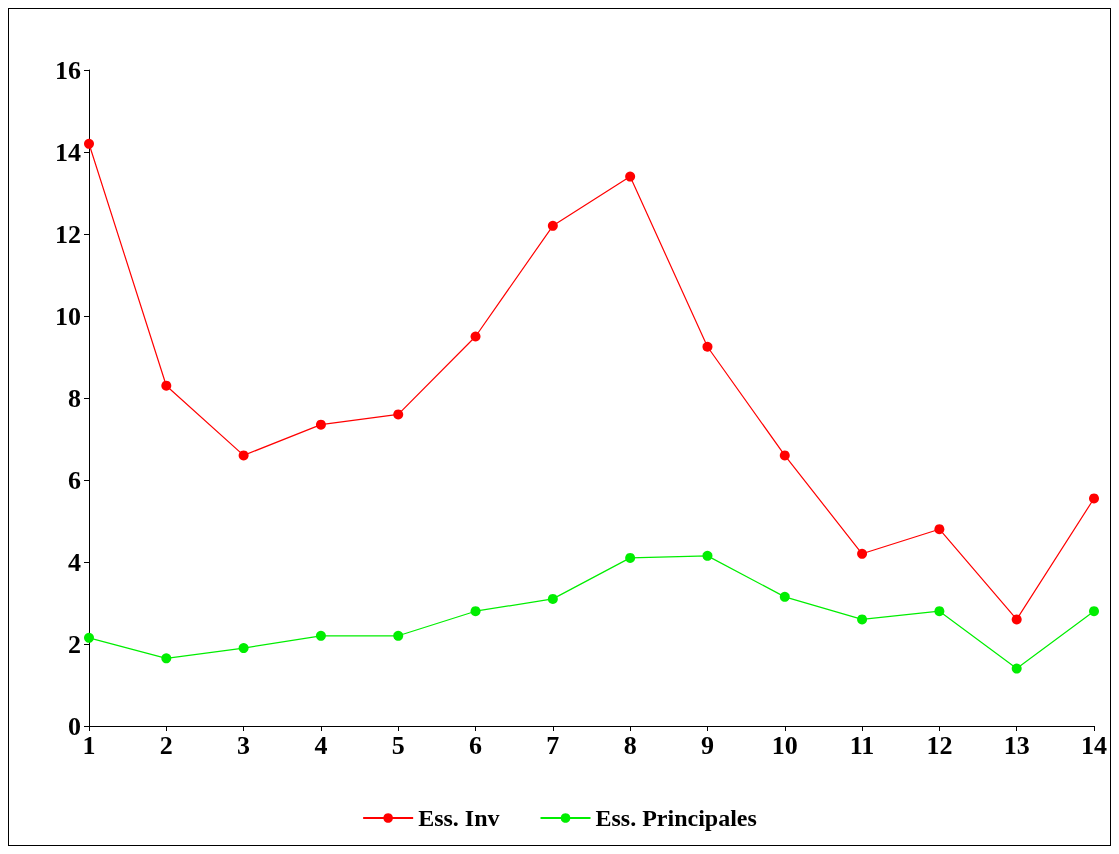  Describe the element at coordinates (68, 70) in the screenshot. I see `y-tick-label: 16` at that location.